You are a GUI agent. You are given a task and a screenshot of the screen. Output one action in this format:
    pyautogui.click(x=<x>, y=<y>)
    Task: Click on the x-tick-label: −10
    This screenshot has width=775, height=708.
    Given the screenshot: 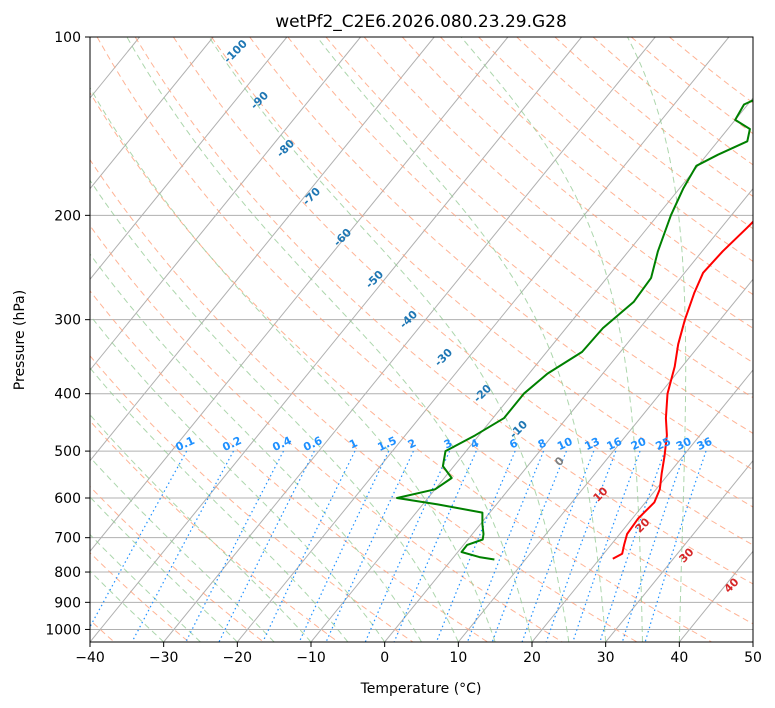 What is the action you would take?
    pyautogui.click(x=311, y=658)
    